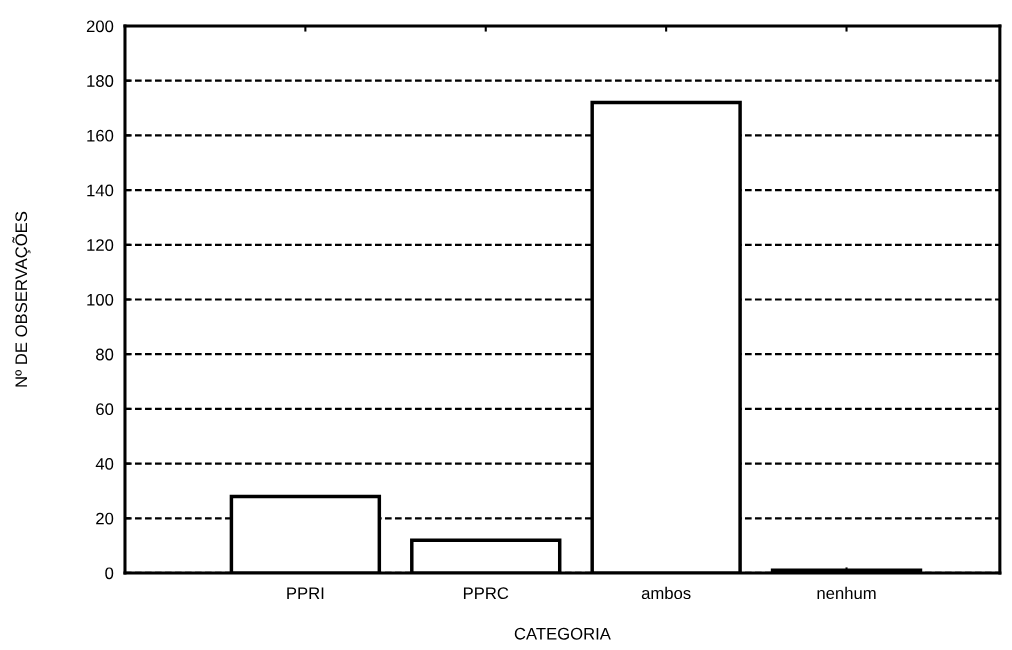 This screenshot has height=650, width=1012. Describe the element at coordinates (100, 81) in the screenshot. I see `y-tick-label: 180` at that location.